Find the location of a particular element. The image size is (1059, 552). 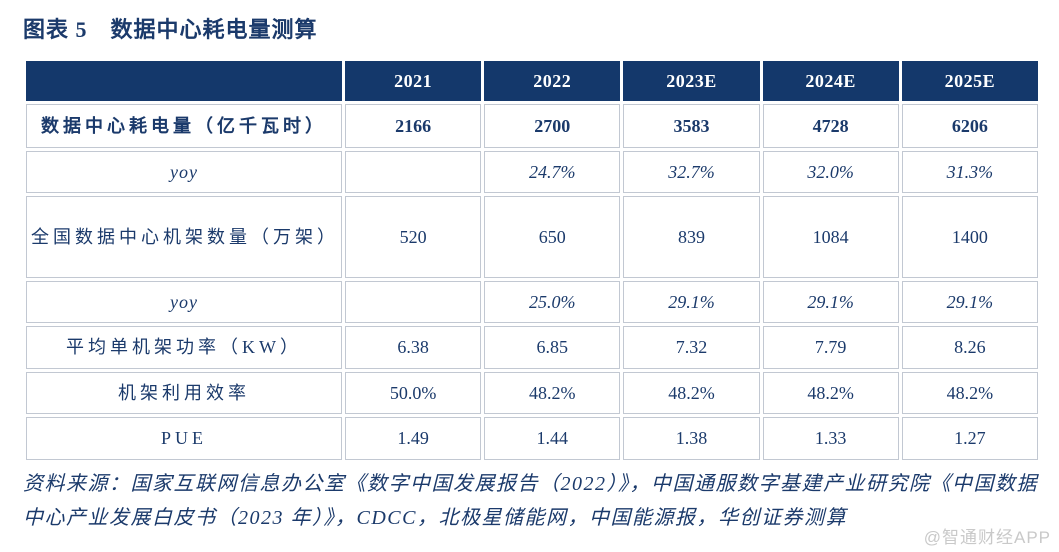

cell: 24.7% is located at coordinates (552, 172).